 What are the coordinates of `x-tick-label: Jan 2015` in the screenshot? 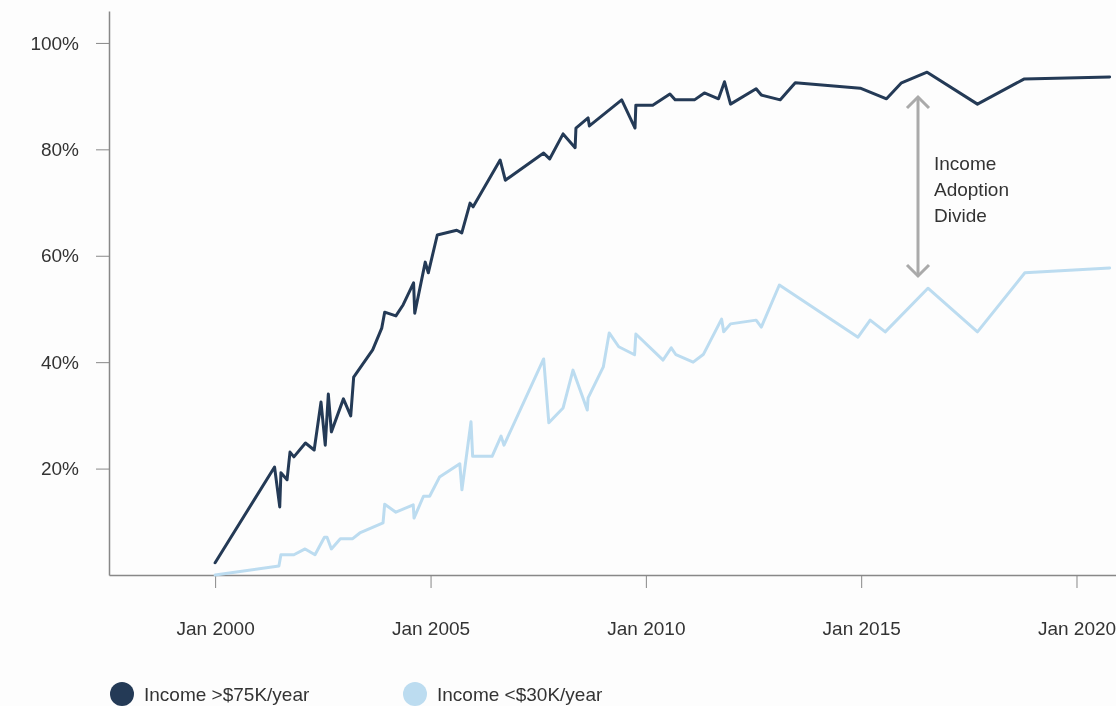 It's located at (861, 629).